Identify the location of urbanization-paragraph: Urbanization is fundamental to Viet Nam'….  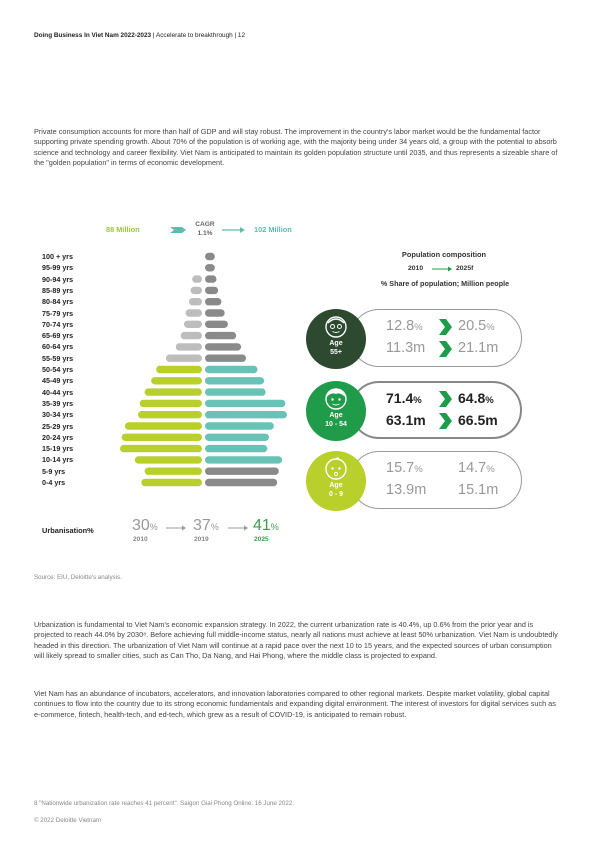
(296, 640).